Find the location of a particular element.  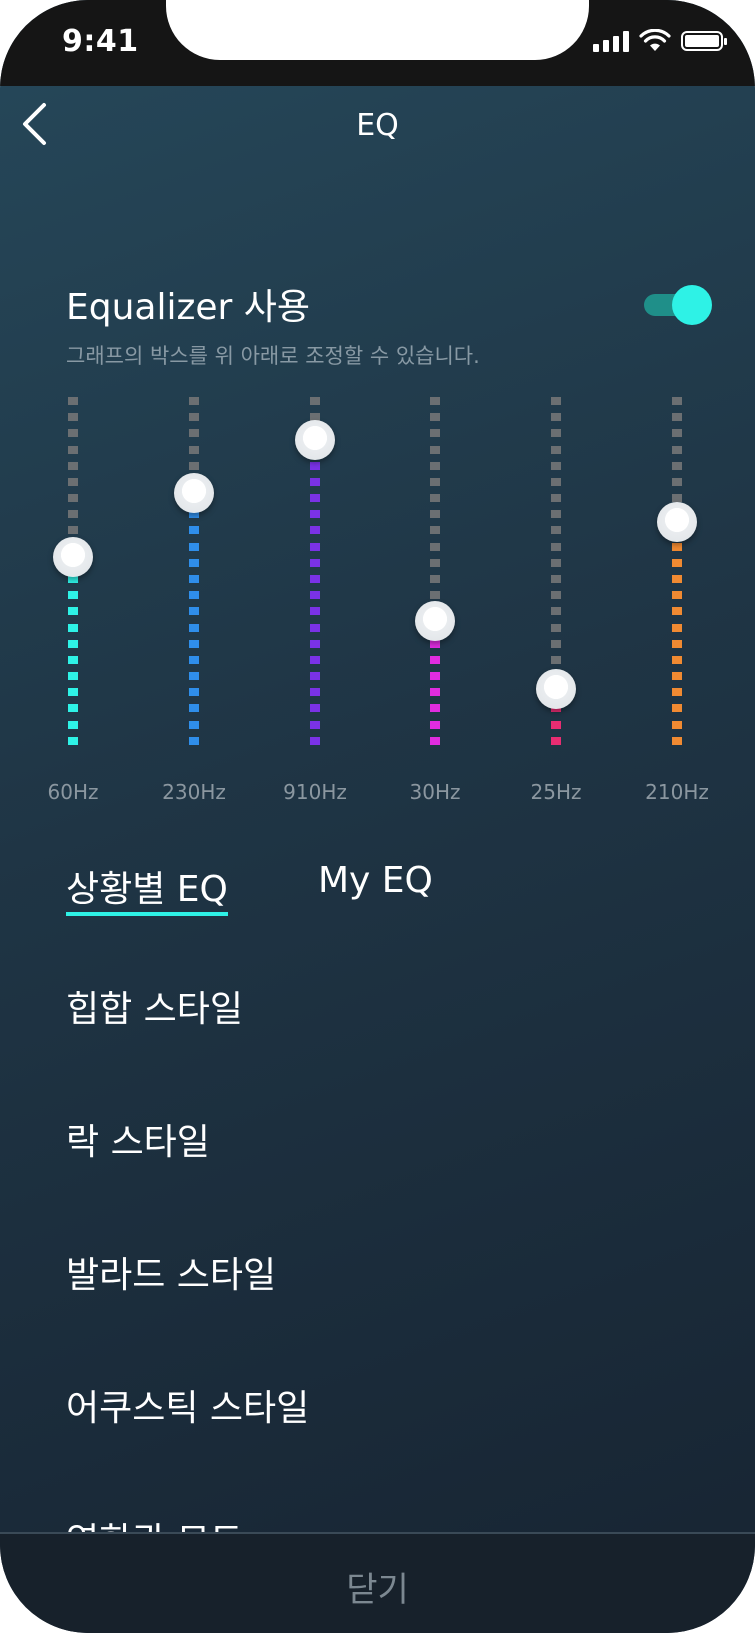

status-icons is located at coordinates (660, 41).